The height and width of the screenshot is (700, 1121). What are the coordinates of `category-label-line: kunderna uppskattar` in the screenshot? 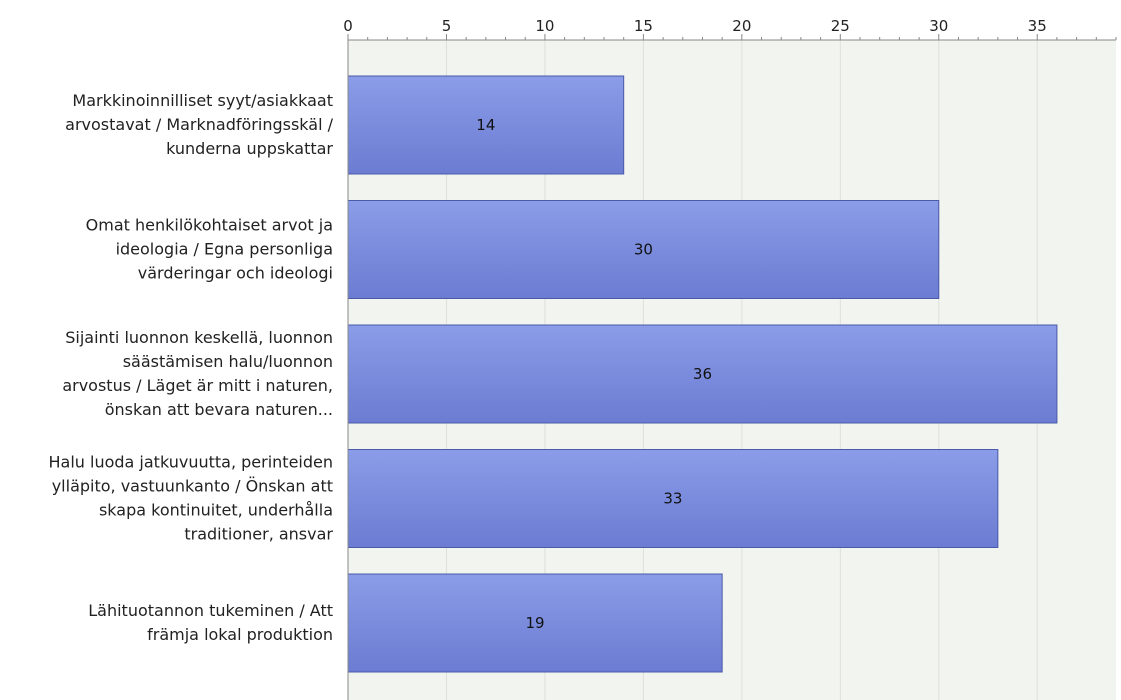 It's located at (249, 148).